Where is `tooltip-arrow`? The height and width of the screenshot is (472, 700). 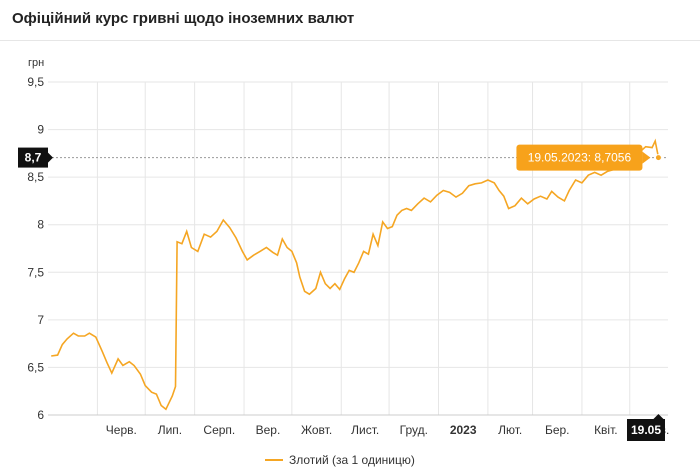 tooltip-arrow is located at coordinates (646, 157).